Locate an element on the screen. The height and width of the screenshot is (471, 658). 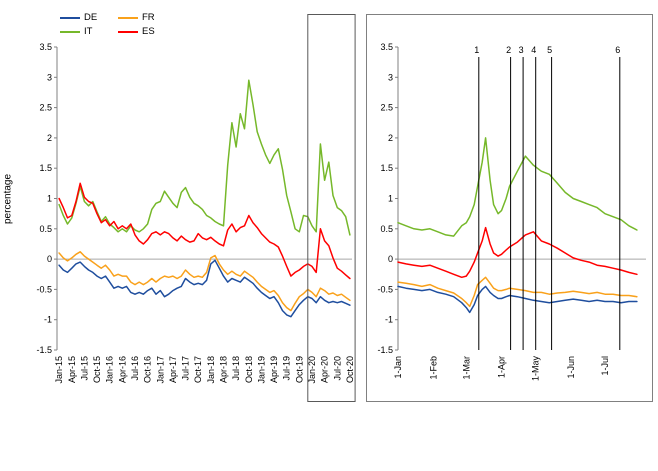
full-x-tick-label: Apr-16 is located at coordinates (122, 369).